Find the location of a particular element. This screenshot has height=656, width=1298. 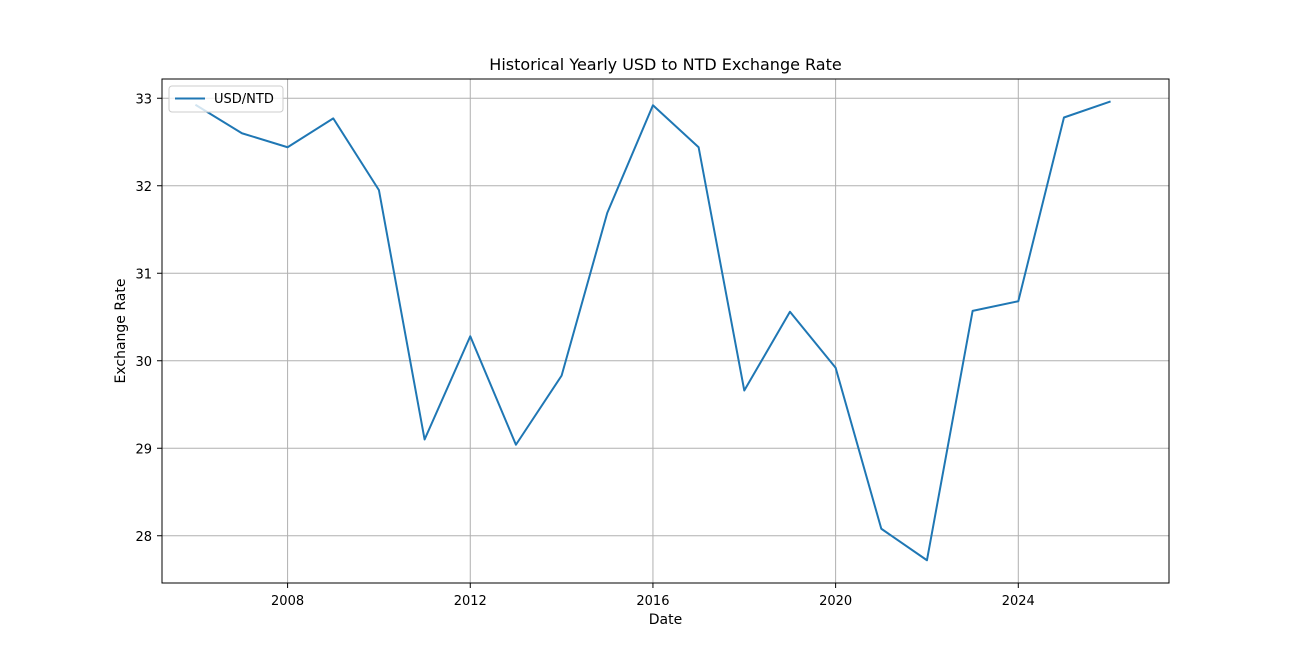

y-tick-label: 33 is located at coordinates (143, 99).